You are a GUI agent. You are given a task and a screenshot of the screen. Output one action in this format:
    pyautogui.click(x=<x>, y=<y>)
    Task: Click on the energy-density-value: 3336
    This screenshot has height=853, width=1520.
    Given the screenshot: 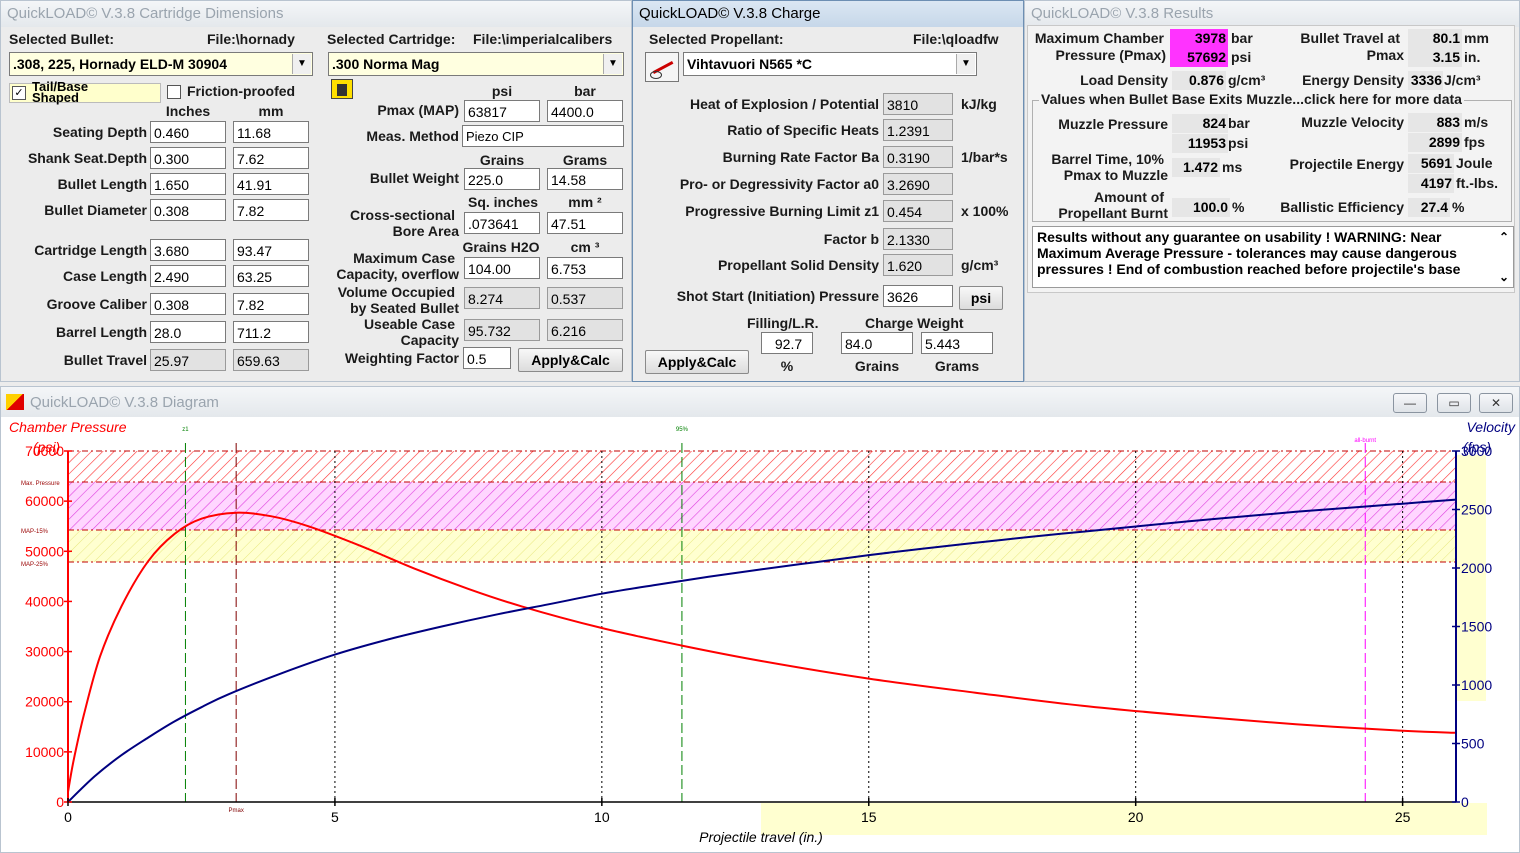 What is the action you would take?
    pyautogui.click(x=1425, y=80)
    